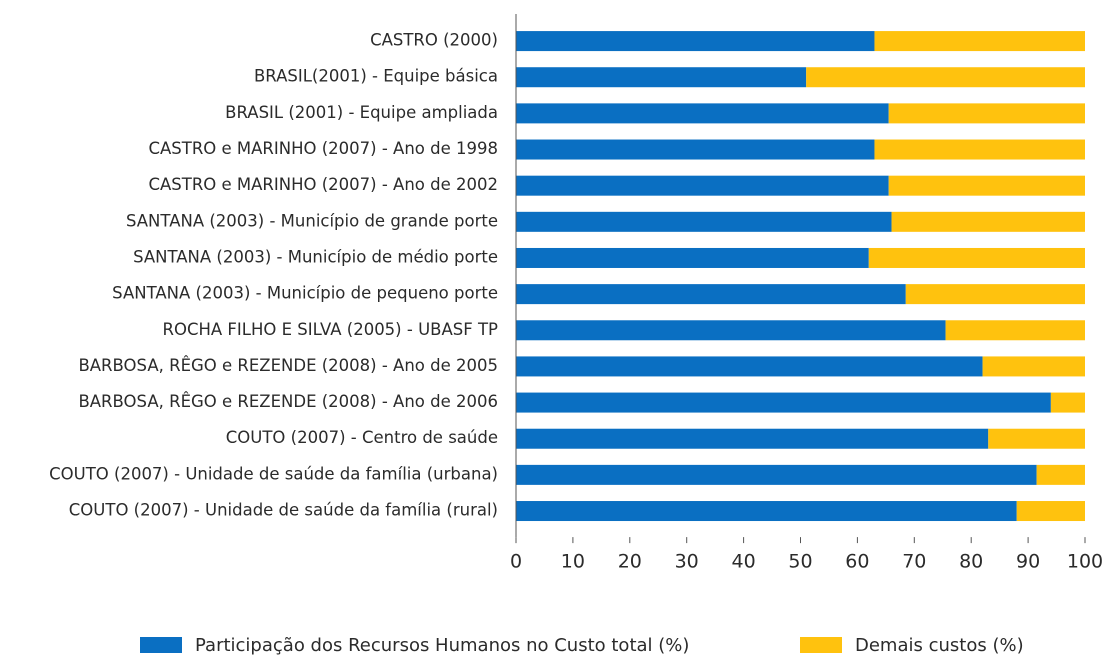 Image resolution: width=1106 pixels, height=661 pixels. Describe the element at coordinates (939, 645) in the screenshot. I see `legend-label: Demais custos (%)` at that location.